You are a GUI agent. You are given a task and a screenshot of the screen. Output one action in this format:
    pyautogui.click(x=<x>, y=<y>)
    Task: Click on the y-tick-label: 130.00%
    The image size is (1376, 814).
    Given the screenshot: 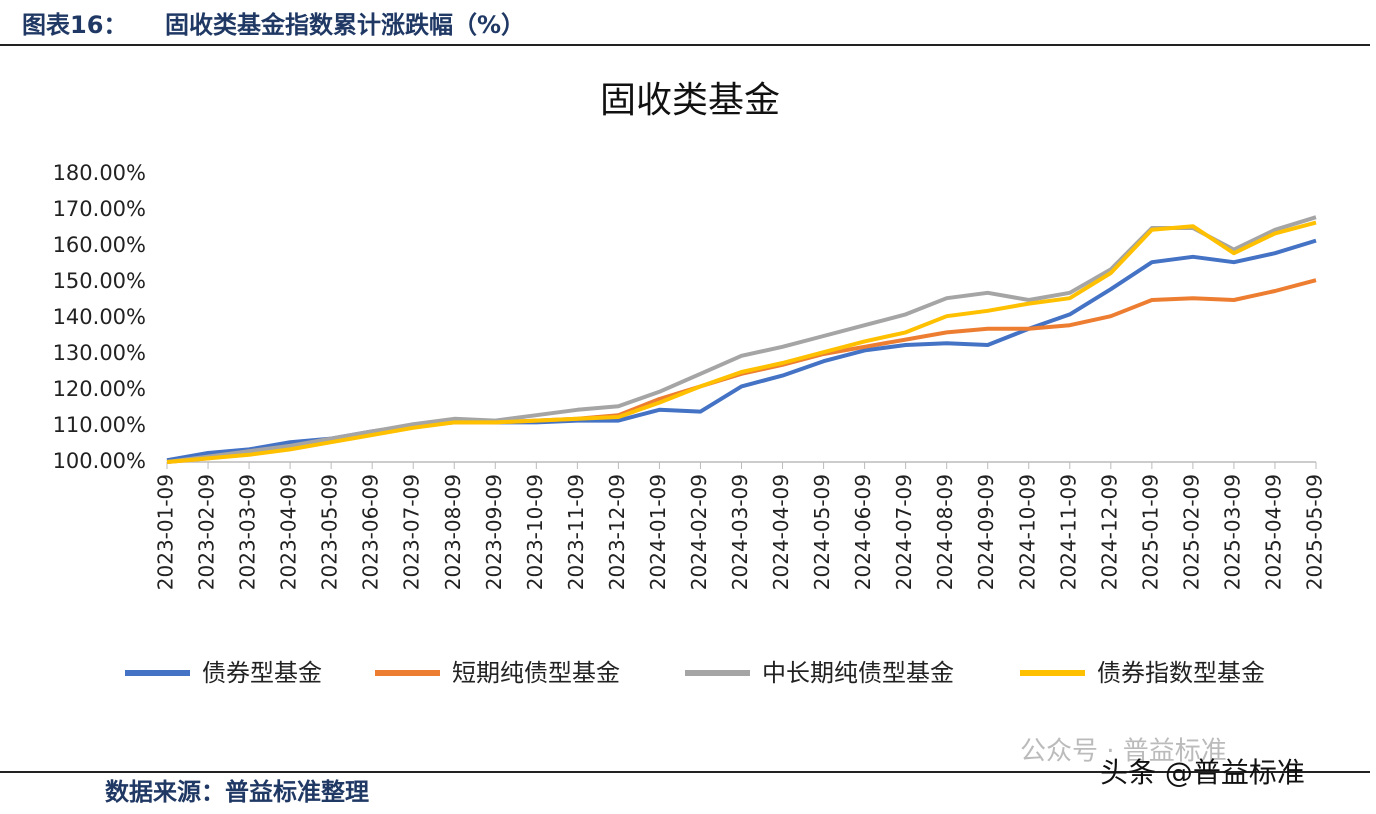 What is the action you would take?
    pyautogui.click(x=99, y=353)
    